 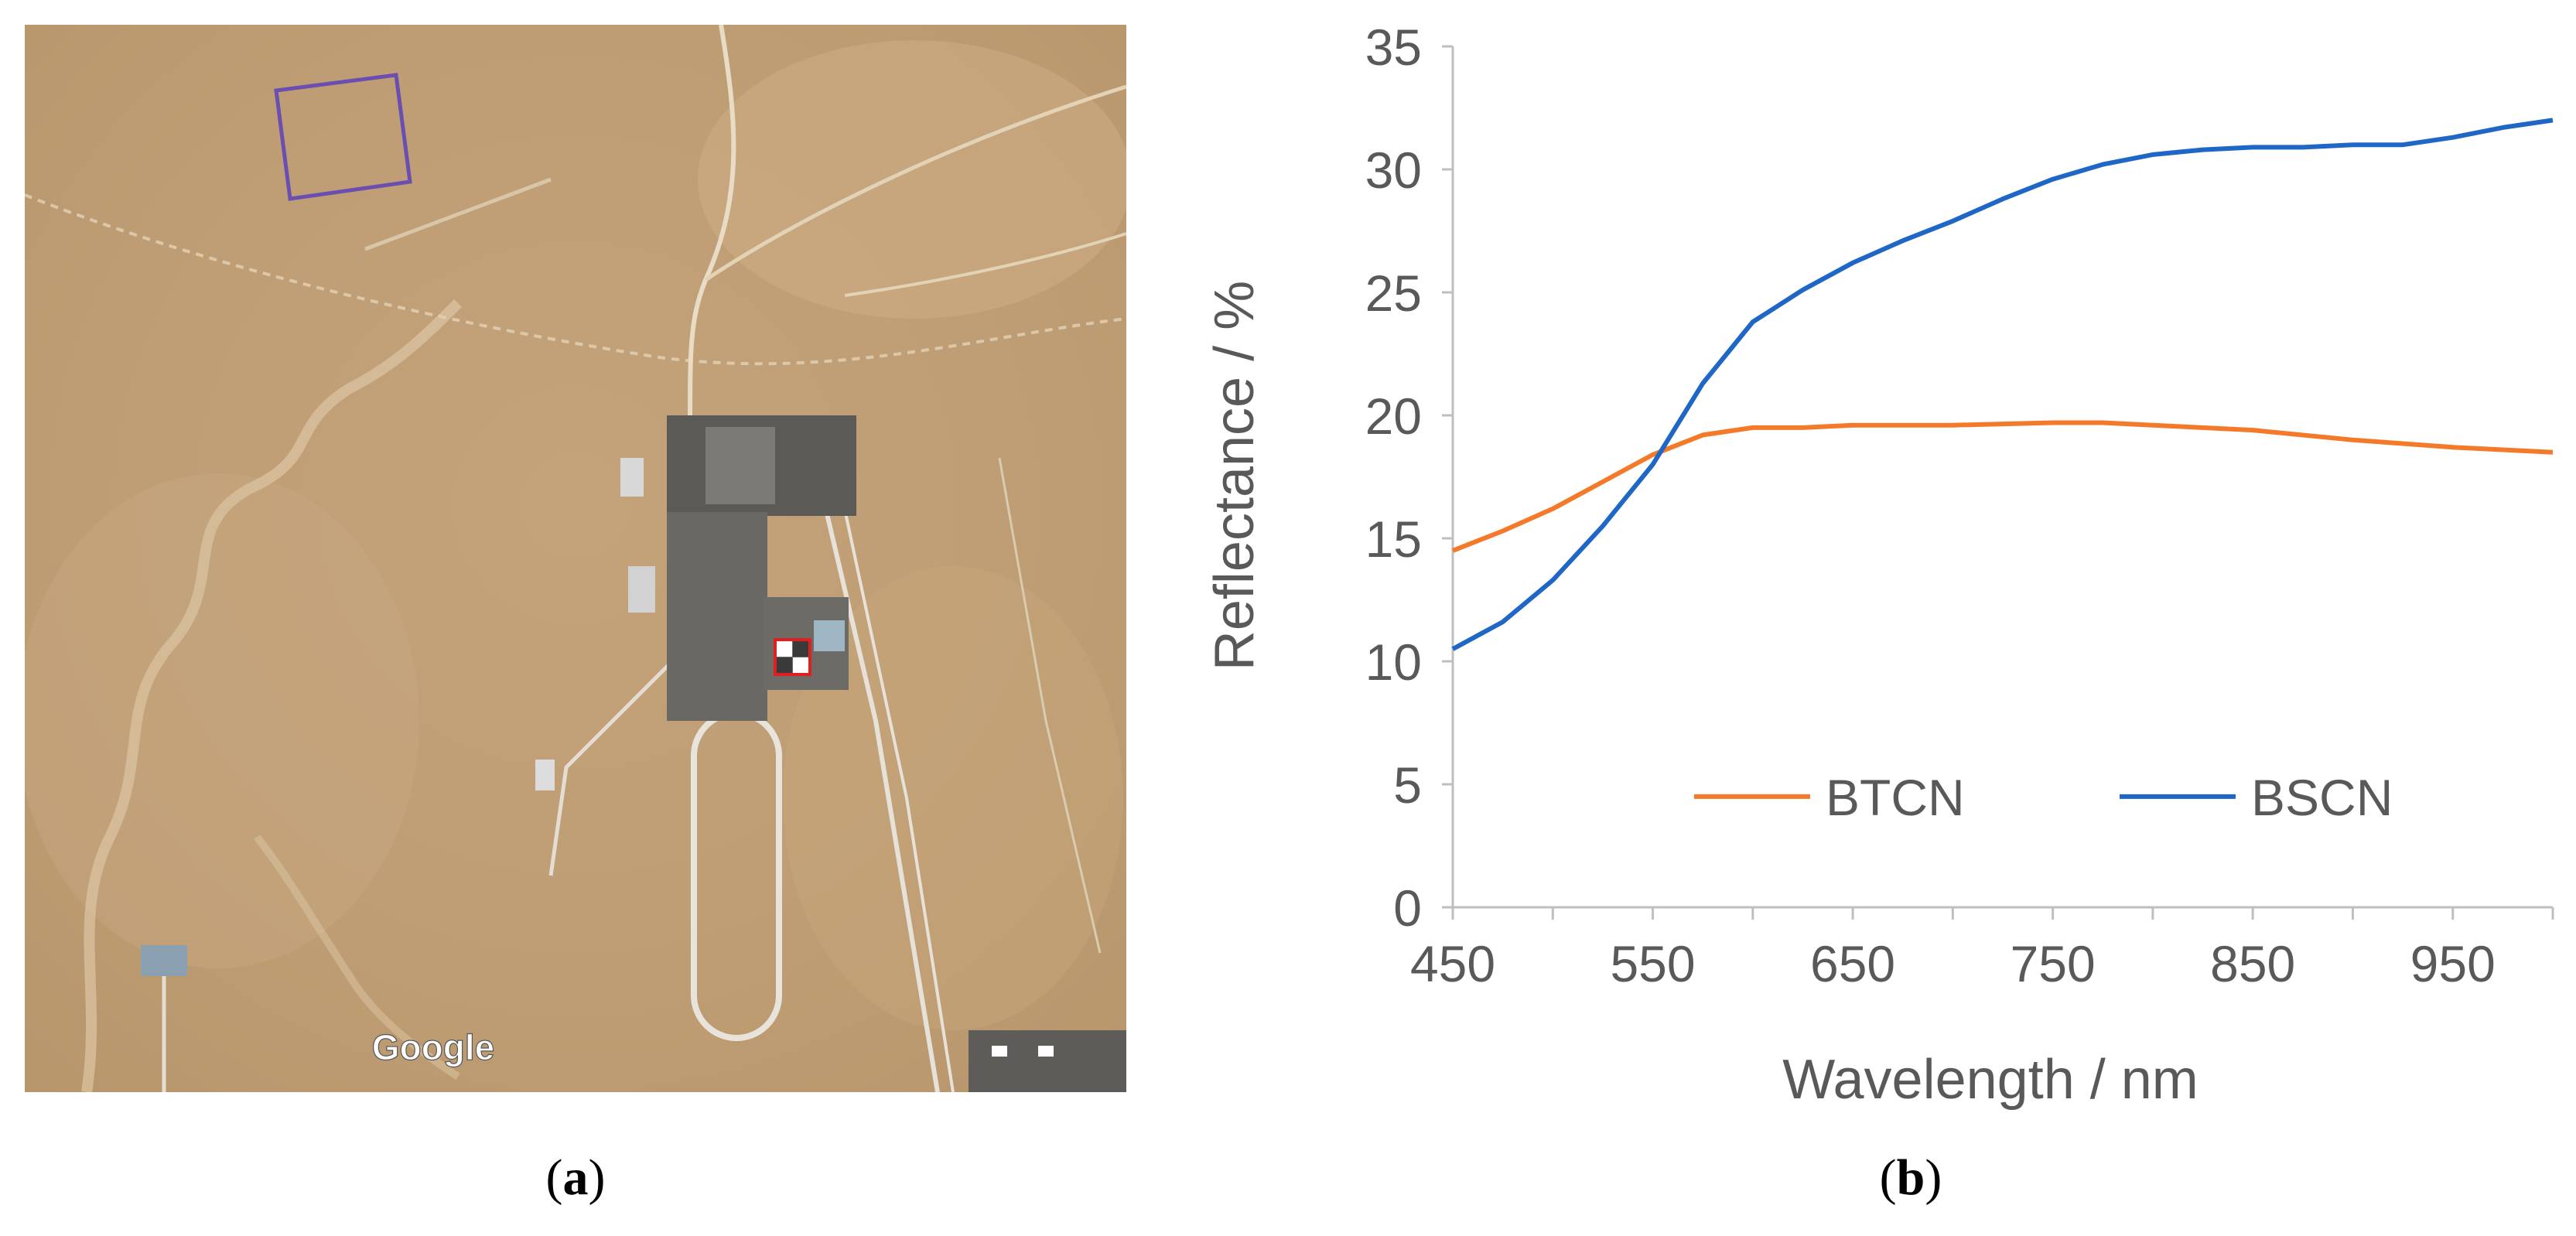 What do you see at coordinates (1982, 949) in the screenshot?
I see `x-axis: 450 550 650 750 850 950` at bounding box center [1982, 949].